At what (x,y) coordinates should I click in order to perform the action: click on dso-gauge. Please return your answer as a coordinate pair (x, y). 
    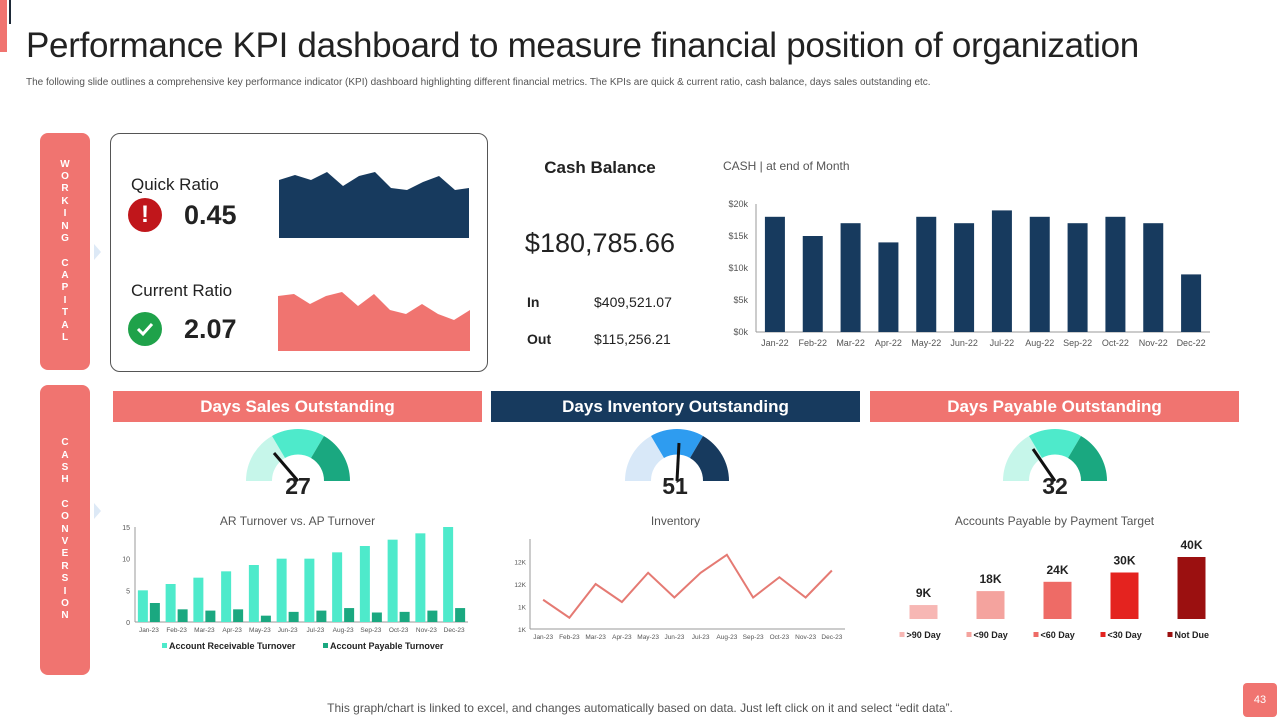
    Looking at the image, I should click on (298, 455).